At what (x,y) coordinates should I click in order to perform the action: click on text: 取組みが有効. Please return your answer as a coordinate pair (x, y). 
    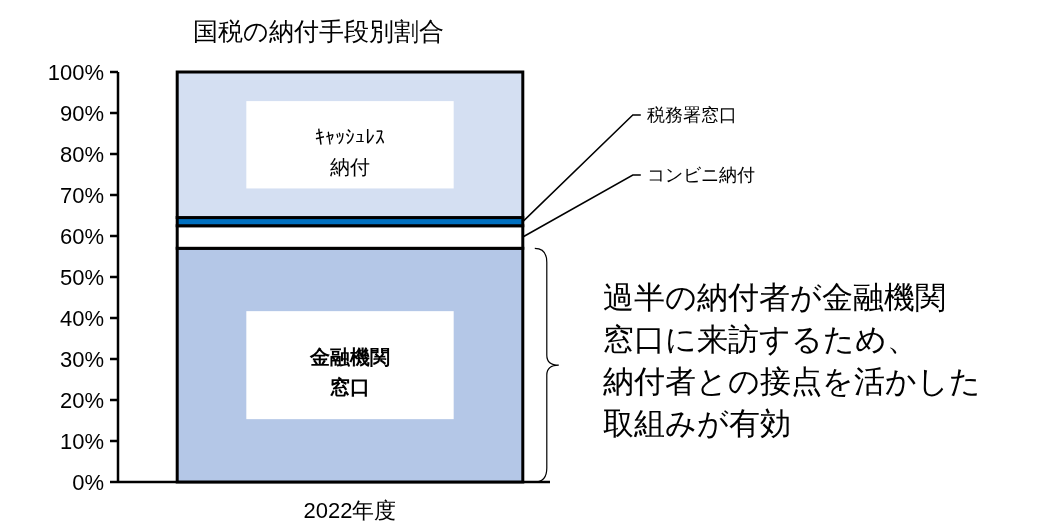
    Looking at the image, I should click on (697, 423).